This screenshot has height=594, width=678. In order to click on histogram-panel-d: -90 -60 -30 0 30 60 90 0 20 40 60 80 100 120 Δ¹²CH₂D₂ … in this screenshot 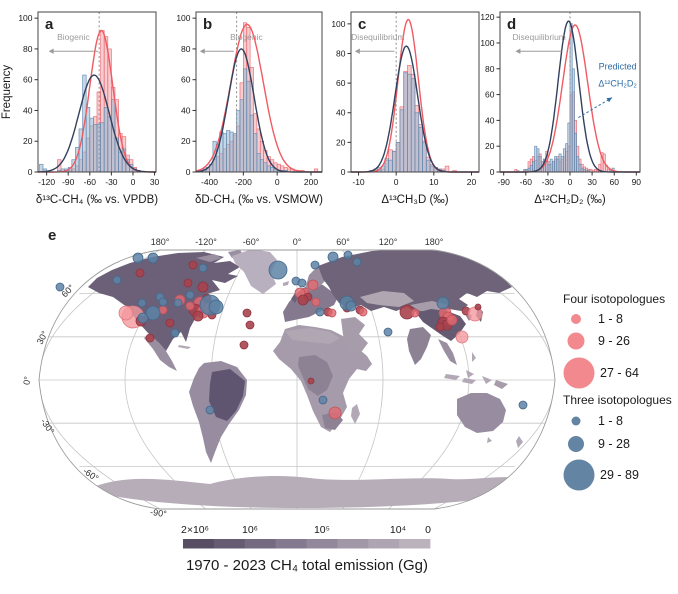, I will do `click(560, 108)`.